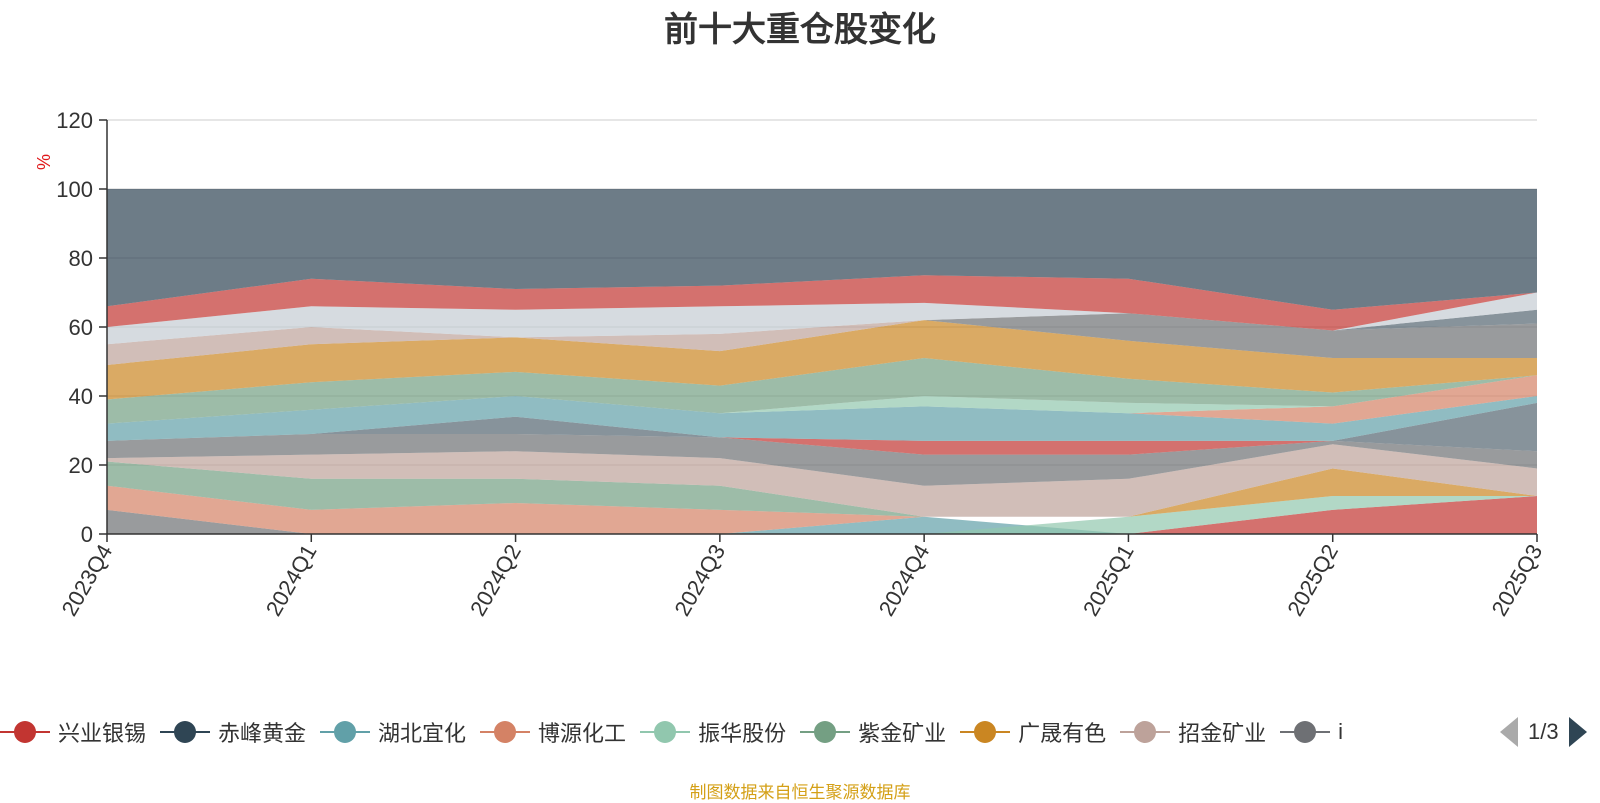 This screenshot has width=1600, height=803. I want to click on pager-page-text: 1/3, so click(1543, 731).